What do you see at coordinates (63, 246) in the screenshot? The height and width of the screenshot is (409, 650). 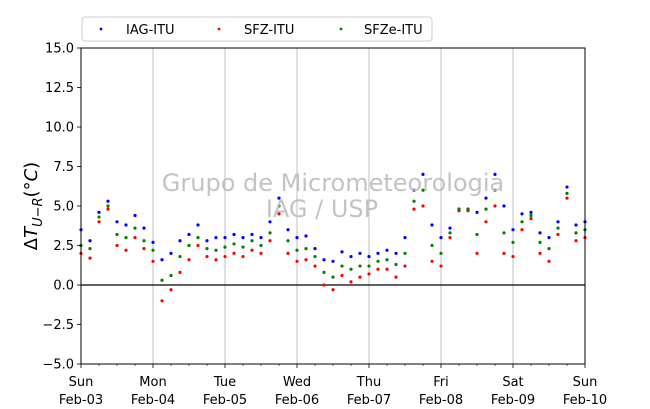 I see `y-tick-label: 2.5` at bounding box center [63, 246].